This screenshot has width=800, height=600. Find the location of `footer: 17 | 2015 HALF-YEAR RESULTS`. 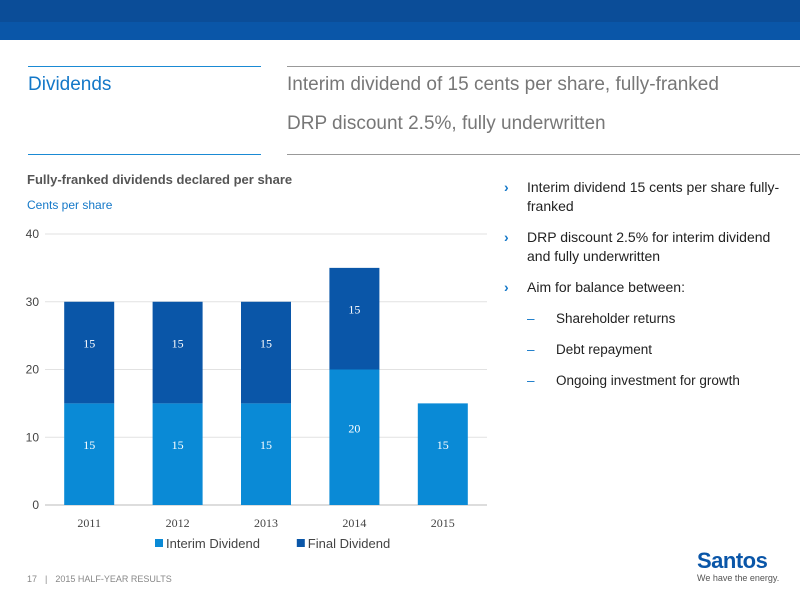

footer: 17 | 2015 HALF-YEAR RESULTS is located at coordinates (99, 579).